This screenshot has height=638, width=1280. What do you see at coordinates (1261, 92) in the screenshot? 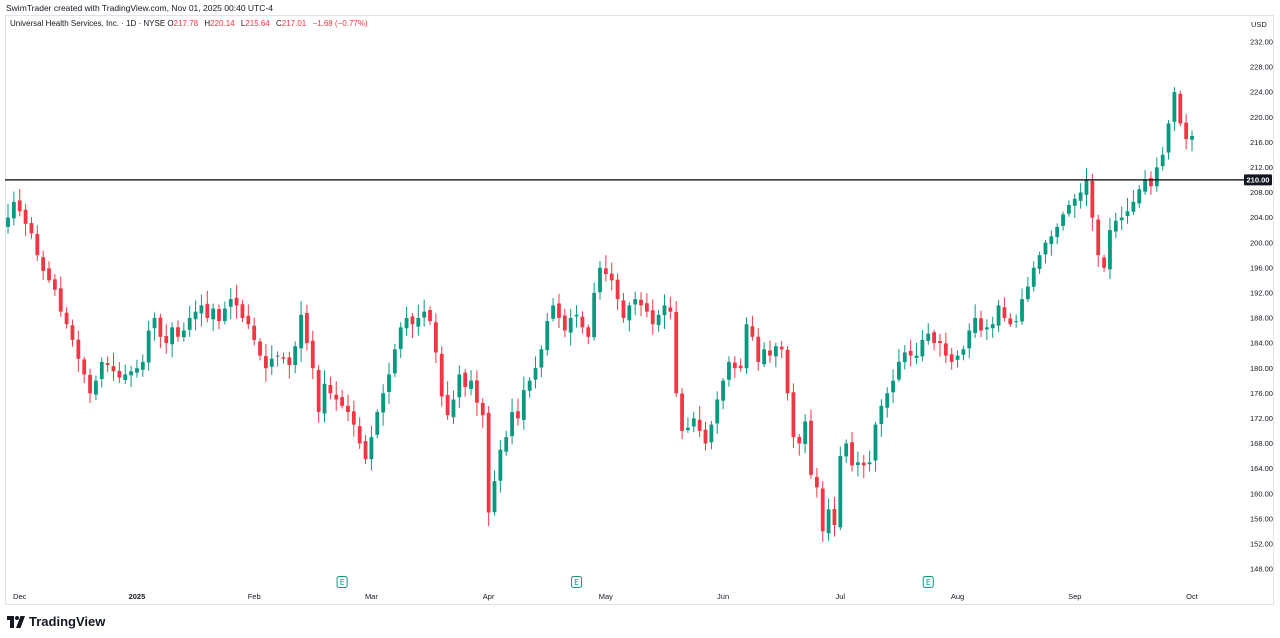
I see `price-tick-label: 224.00` at bounding box center [1261, 92].